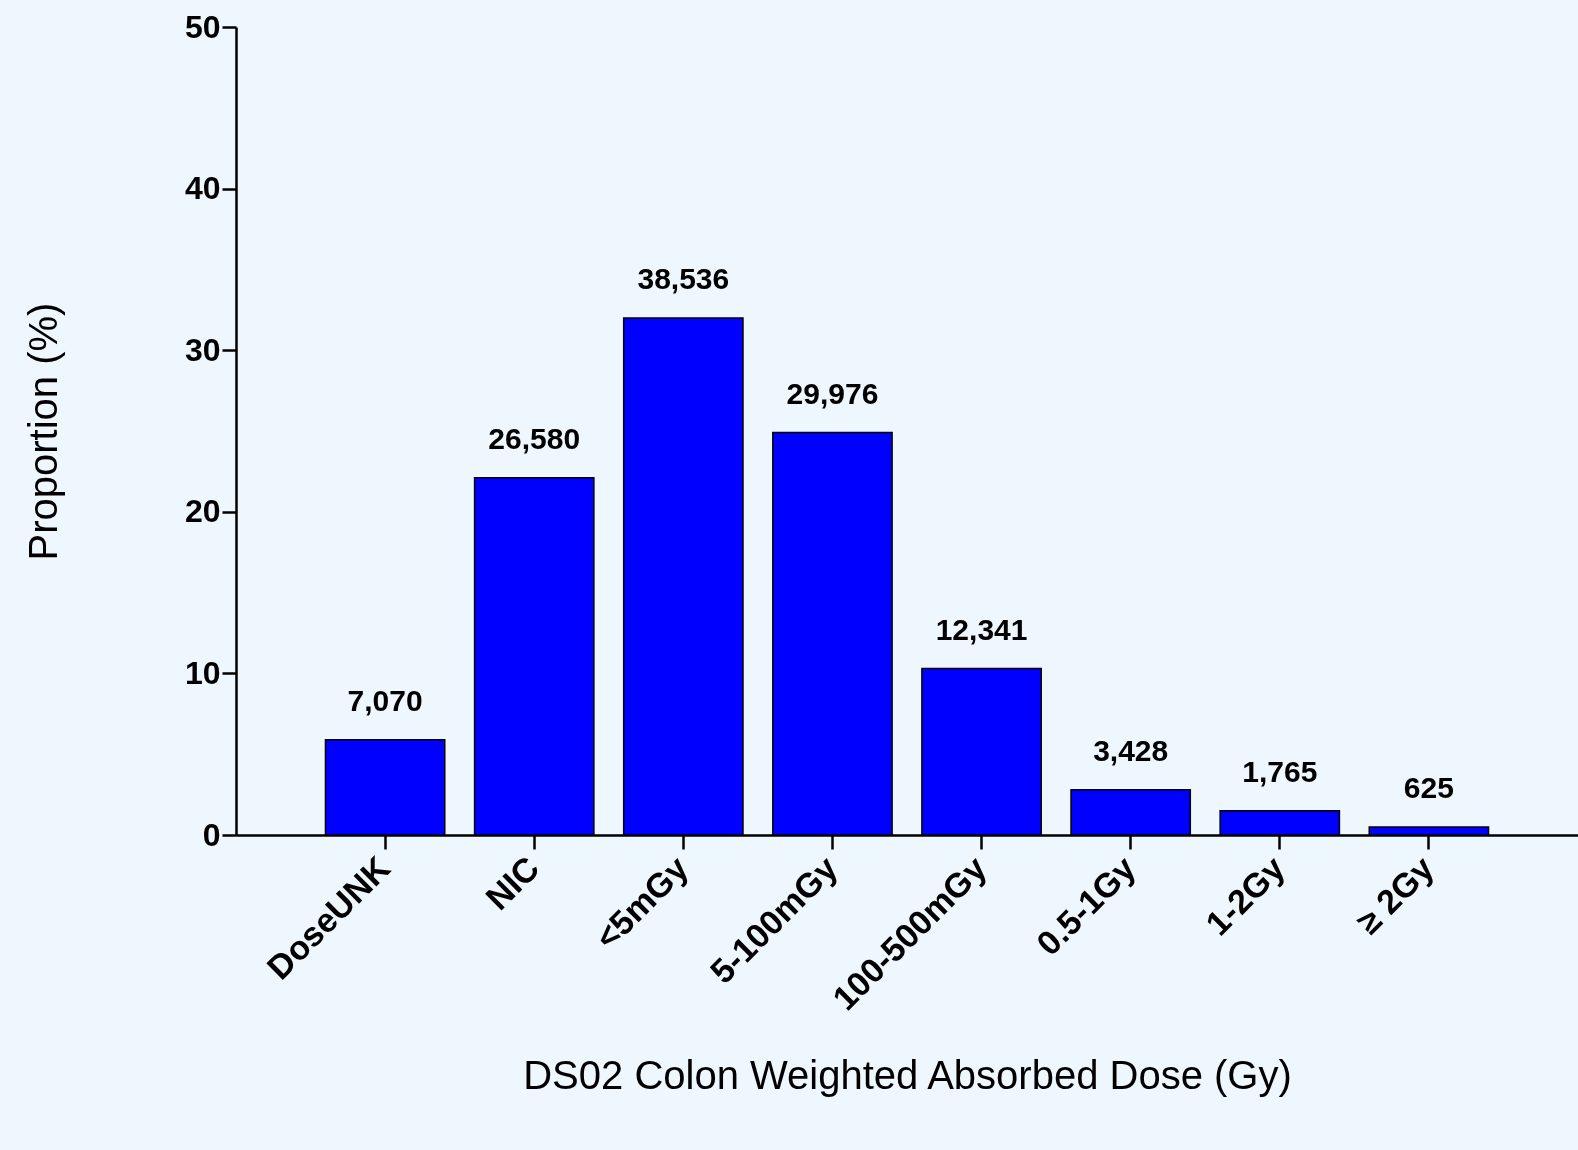 The width and height of the screenshot is (1578, 1150). What do you see at coordinates (907, 1075) in the screenshot?
I see `x-axis-title: DS02 Colon Weighted Absorbed Dose (Gy)` at bounding box center [907, 1075].